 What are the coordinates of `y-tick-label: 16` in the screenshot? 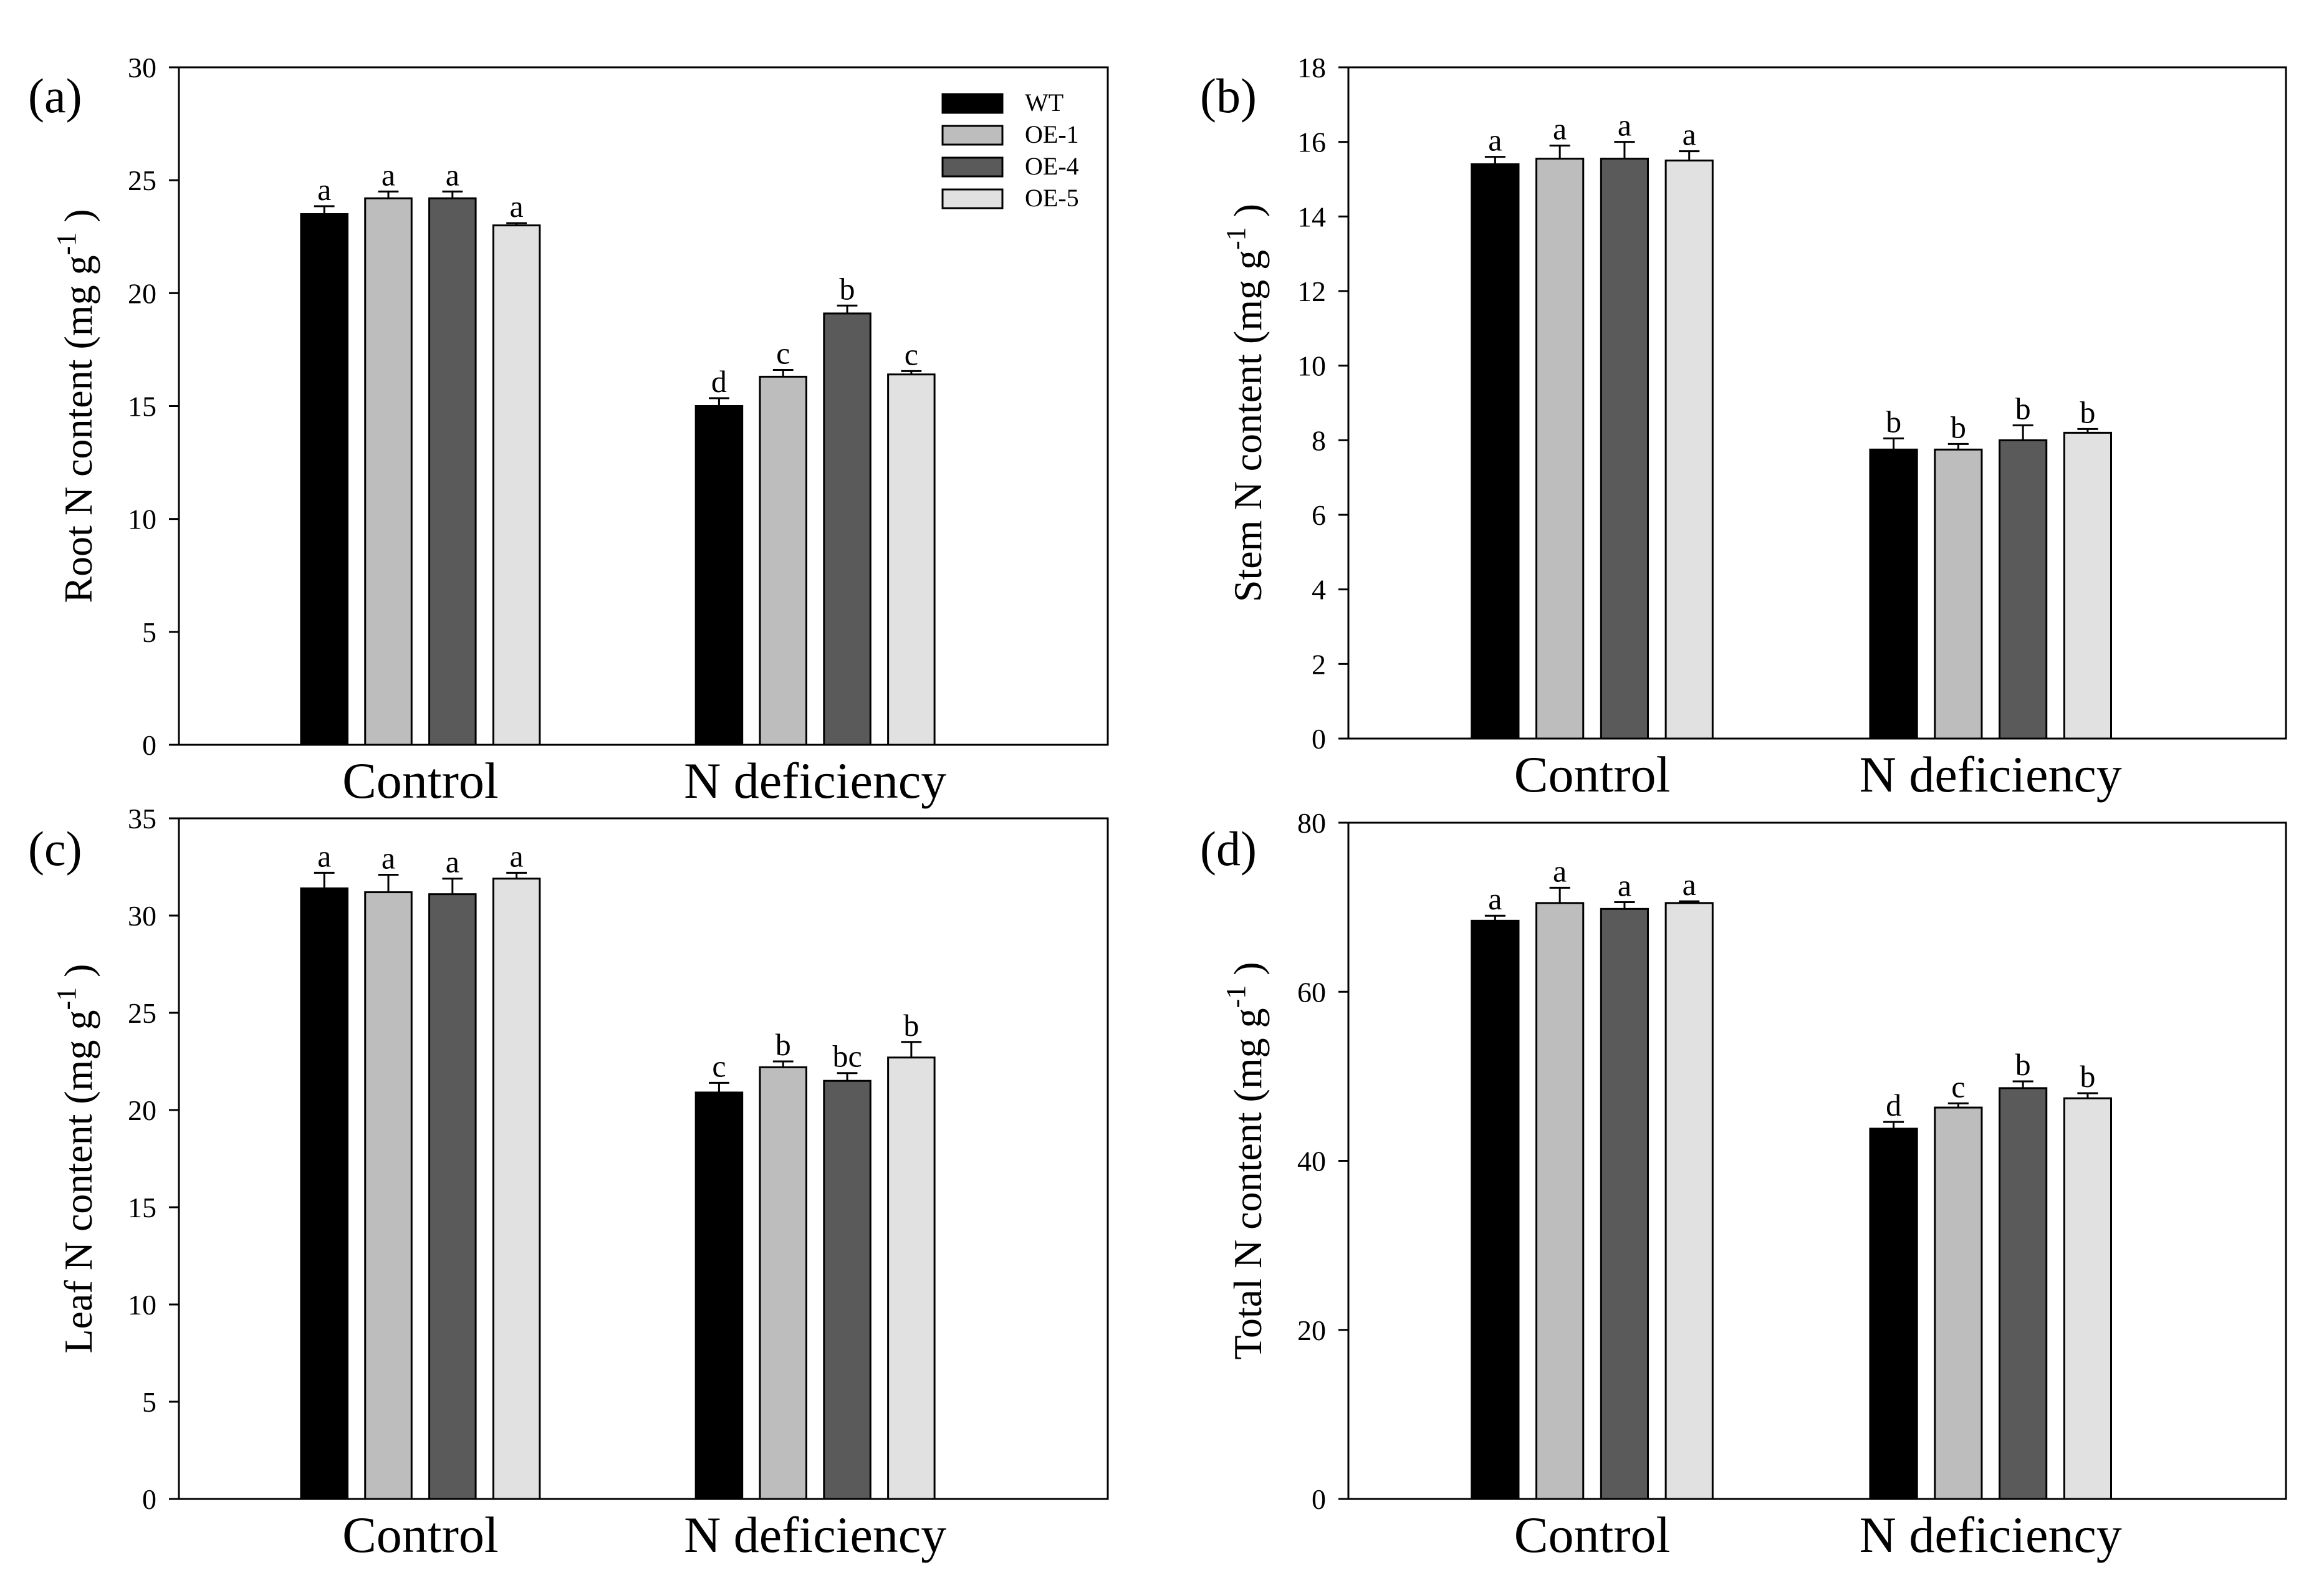 It's located at (1311, 142).